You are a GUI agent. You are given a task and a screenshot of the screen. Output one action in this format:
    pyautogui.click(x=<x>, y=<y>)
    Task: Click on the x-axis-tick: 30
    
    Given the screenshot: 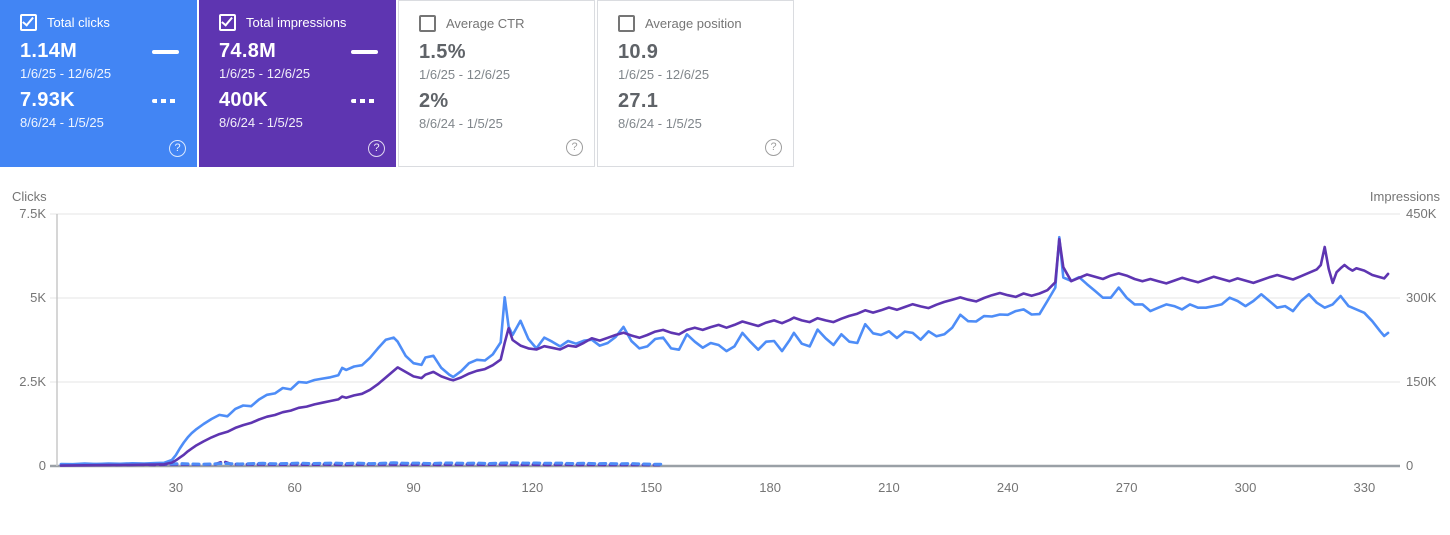 What is the action you would take?
    pyautogui.click(x=176, y=487)
    